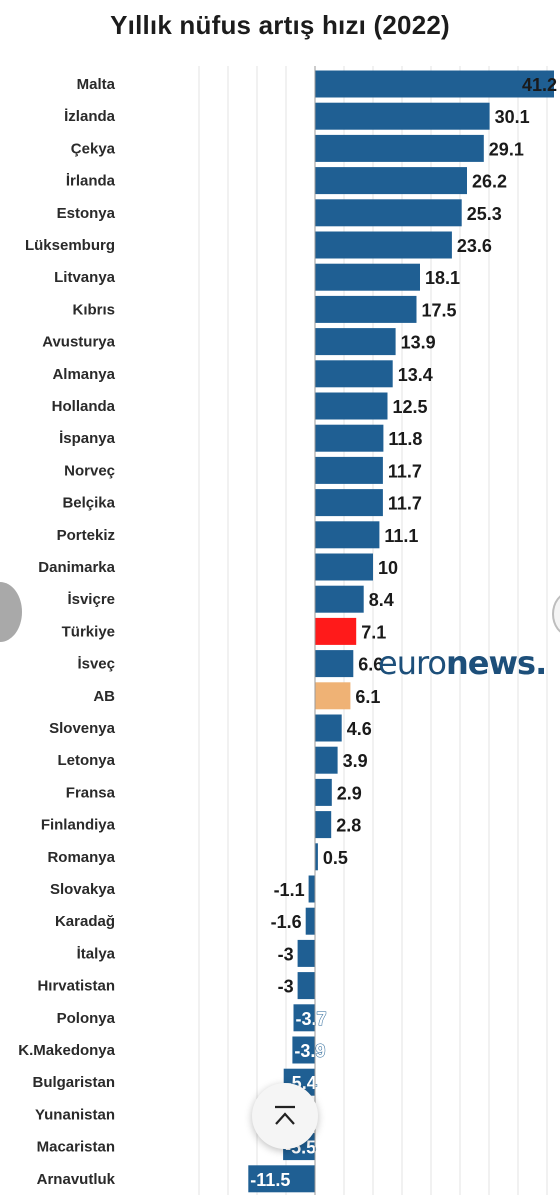 The image size is (560, 1198). What do you see at coordinates (91, 599) in the screenshot?
I see `category-label: İsviçre` at bounding box center [91, 599].